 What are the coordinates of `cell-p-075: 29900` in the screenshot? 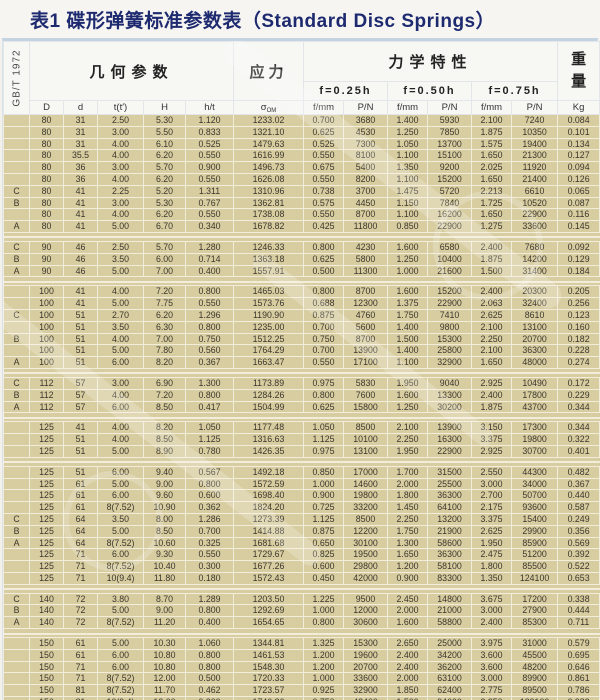 It's located at (535, 531).